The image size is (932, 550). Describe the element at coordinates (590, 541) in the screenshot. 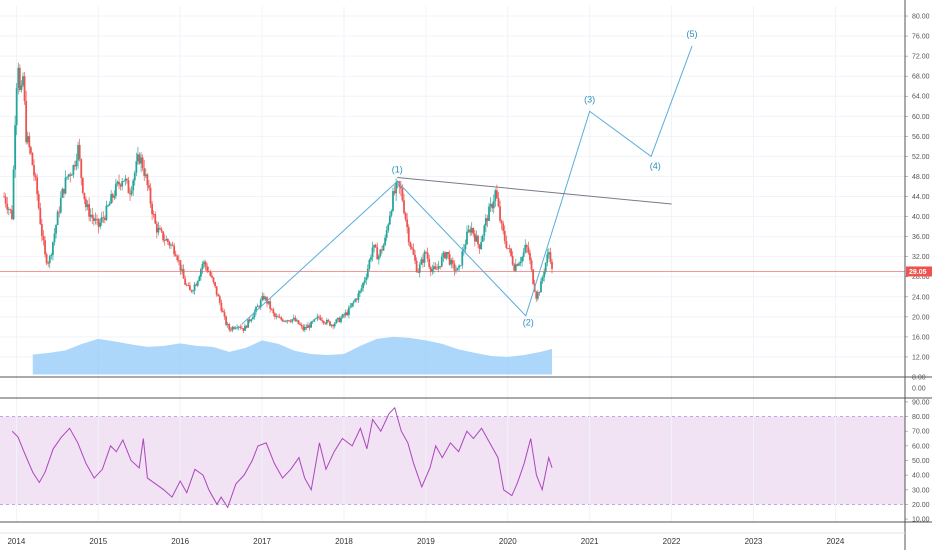

I see `x-tick-label: 2021` at that location.